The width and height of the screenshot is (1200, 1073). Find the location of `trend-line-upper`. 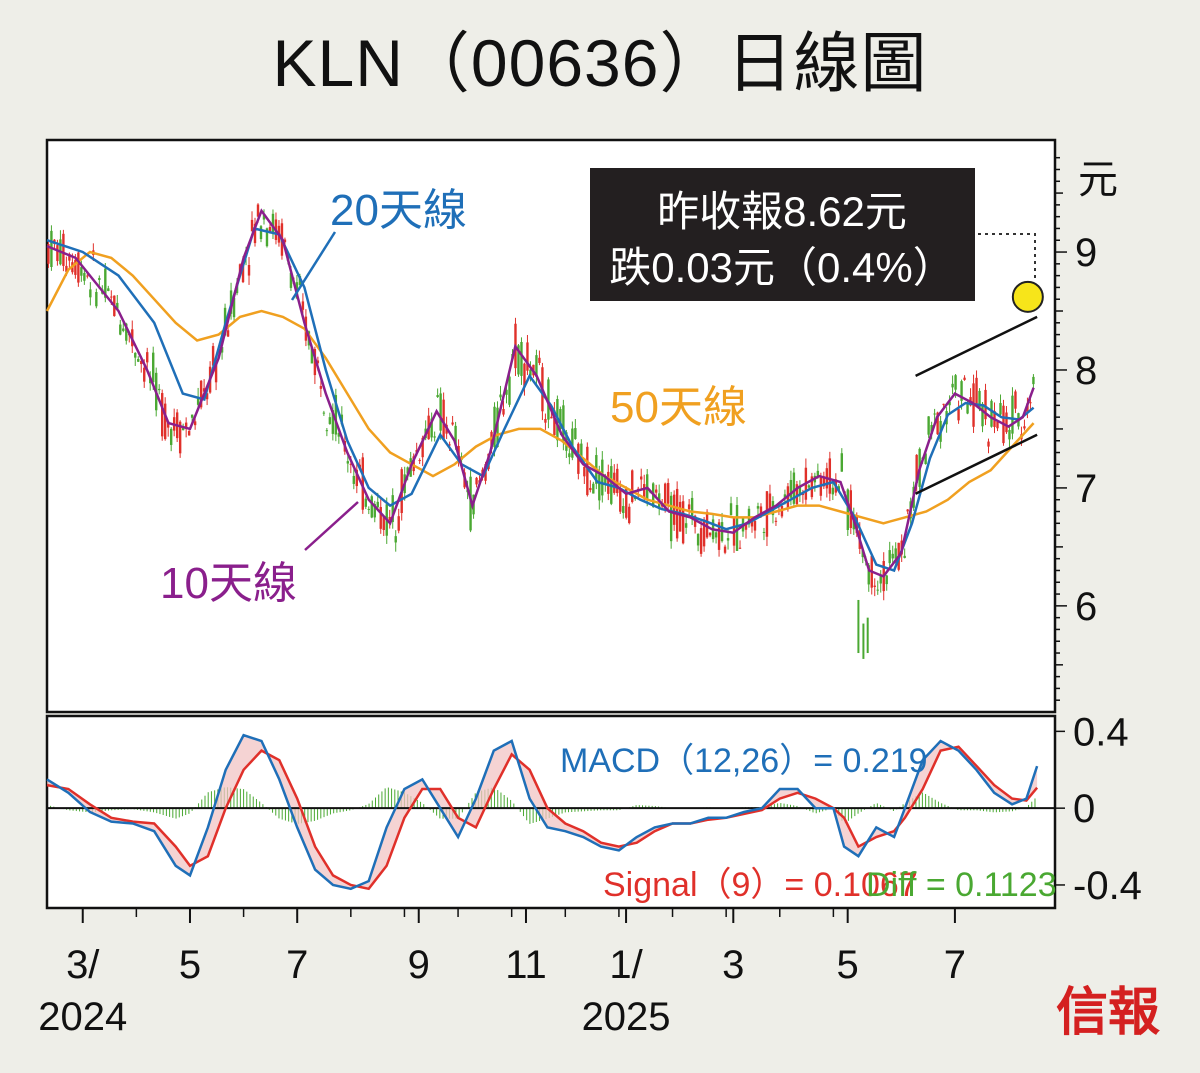

trend-line-upper is located at coordinates (976, 346).